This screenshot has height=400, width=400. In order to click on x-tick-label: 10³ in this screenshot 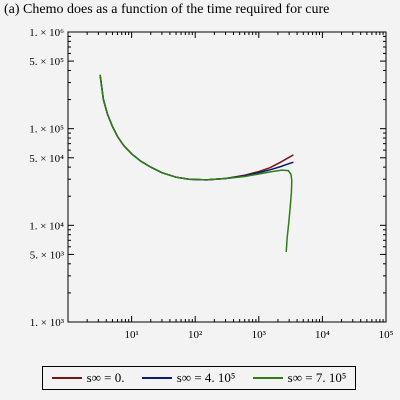, I will do `click(259, 335)`.